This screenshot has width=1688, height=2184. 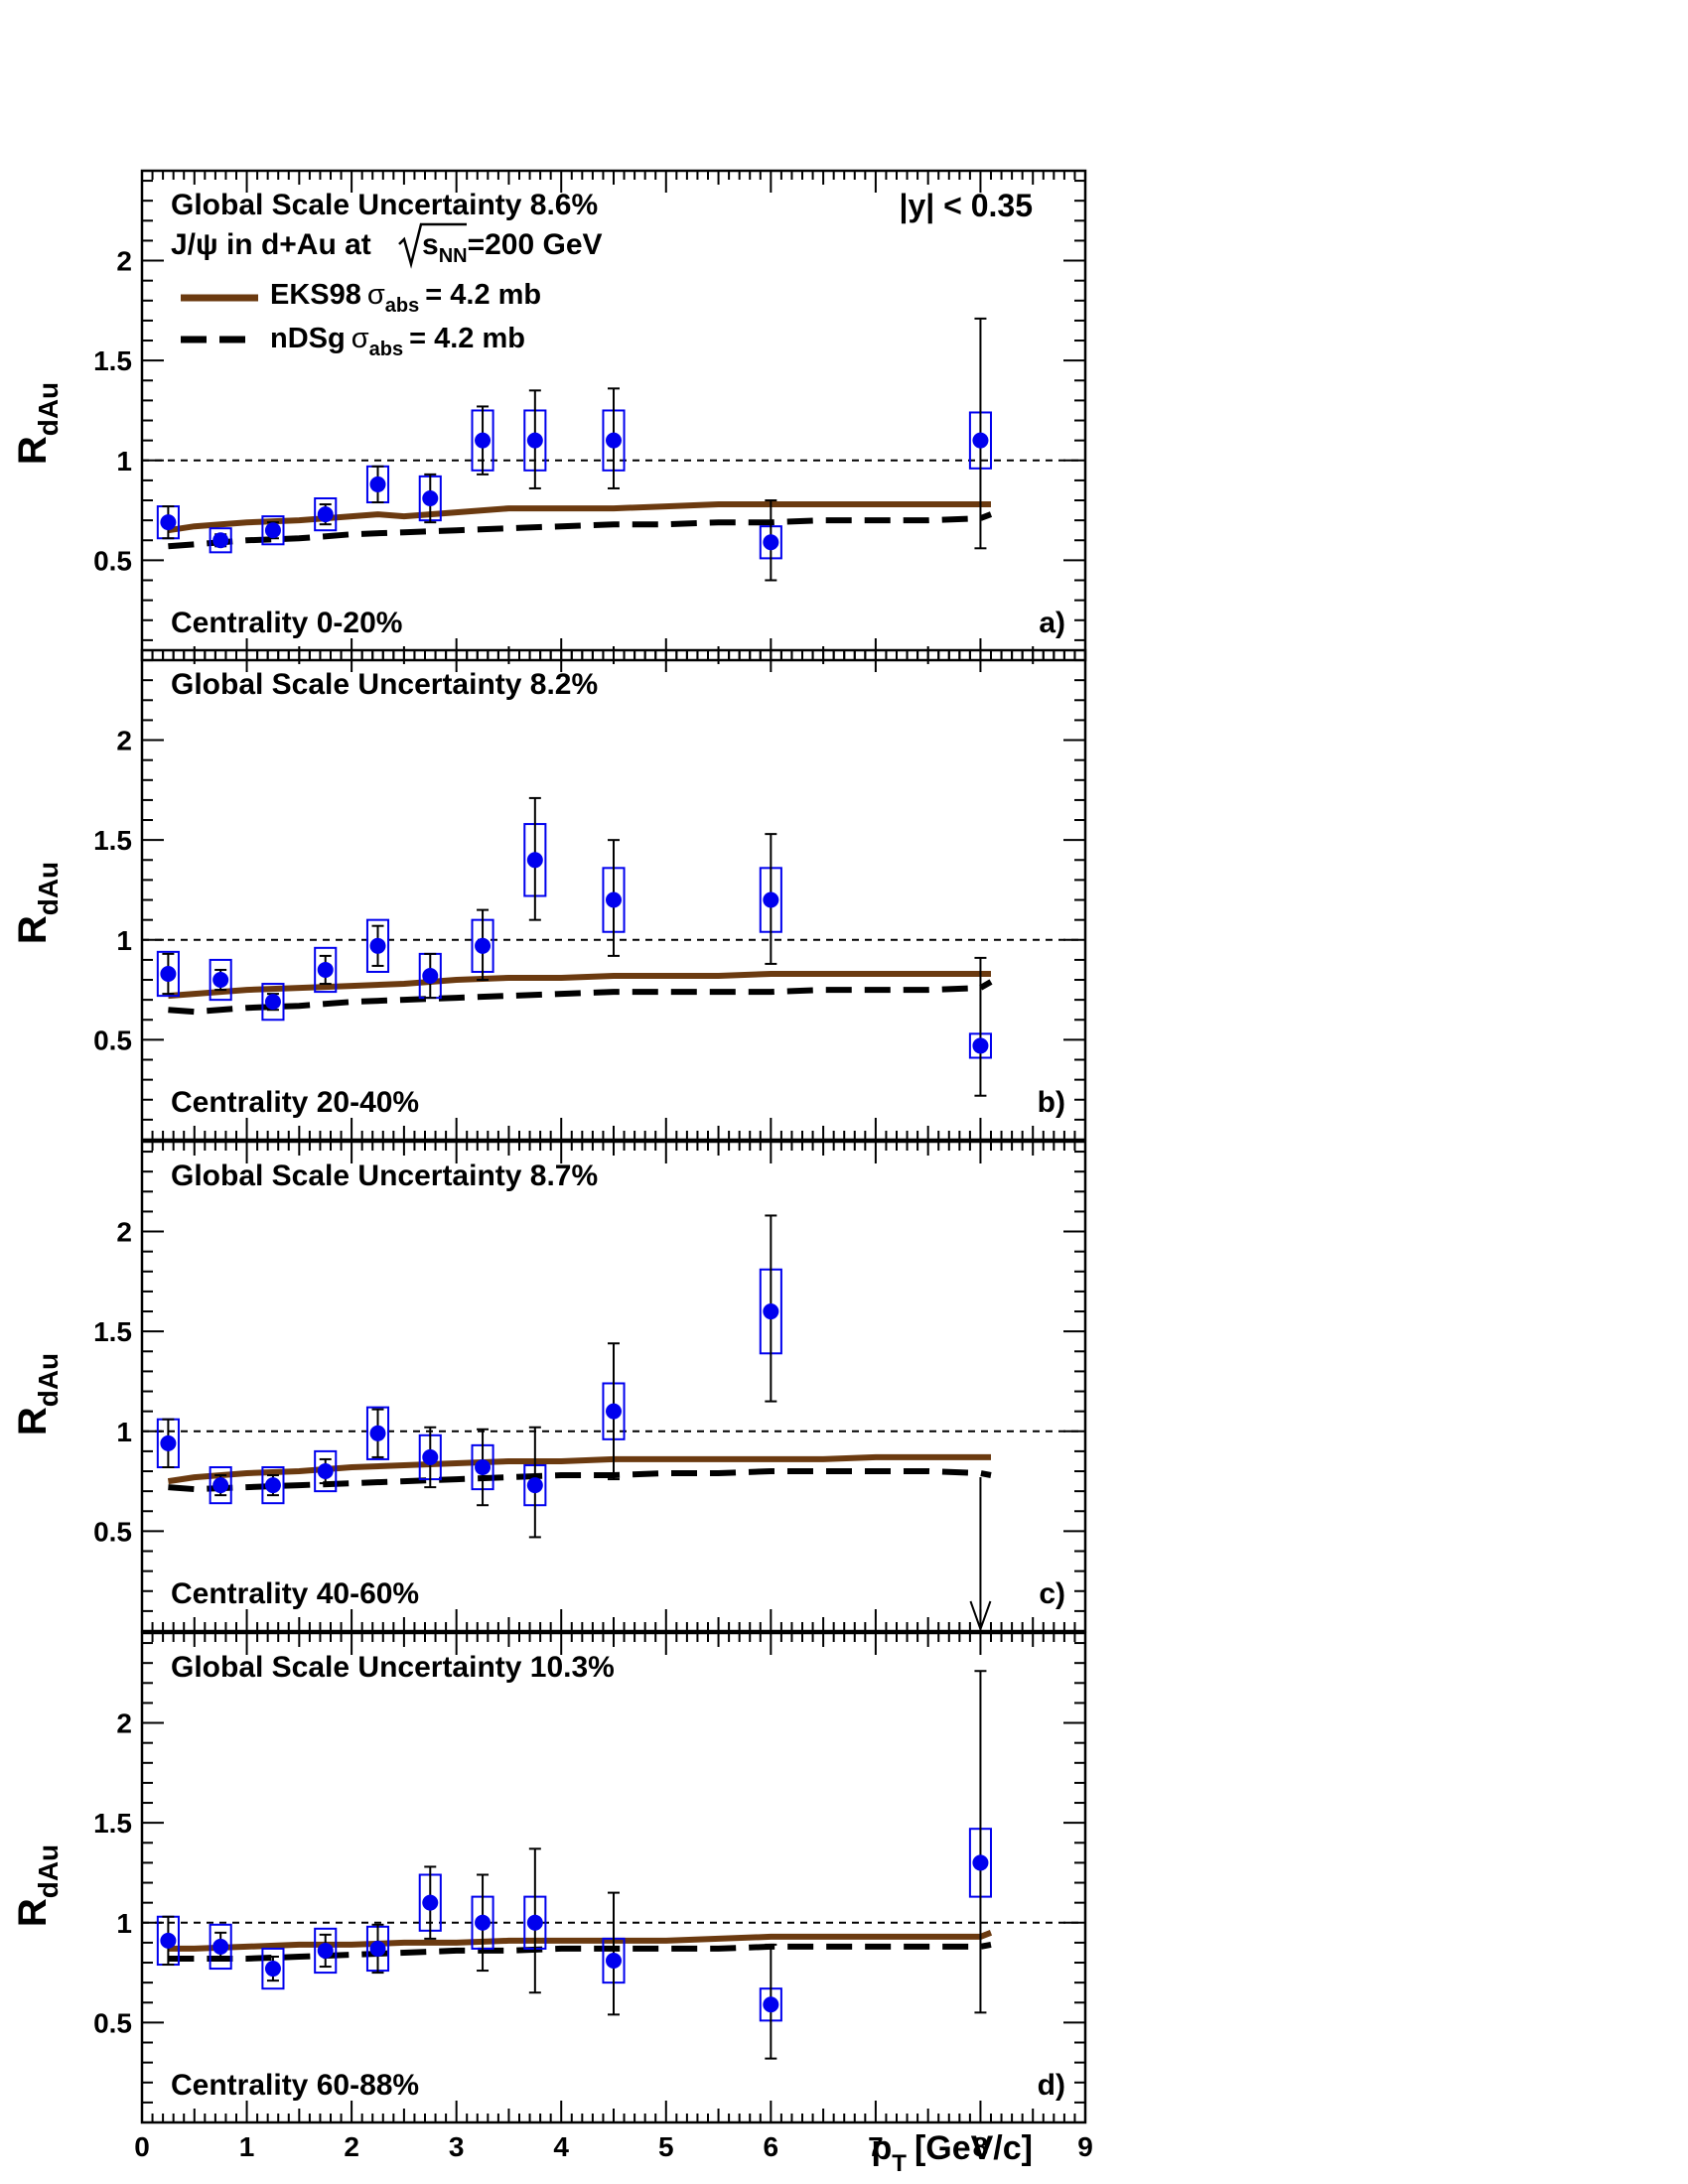 I want to click on x-tick-label: 8, so click(x=981, y=2146).